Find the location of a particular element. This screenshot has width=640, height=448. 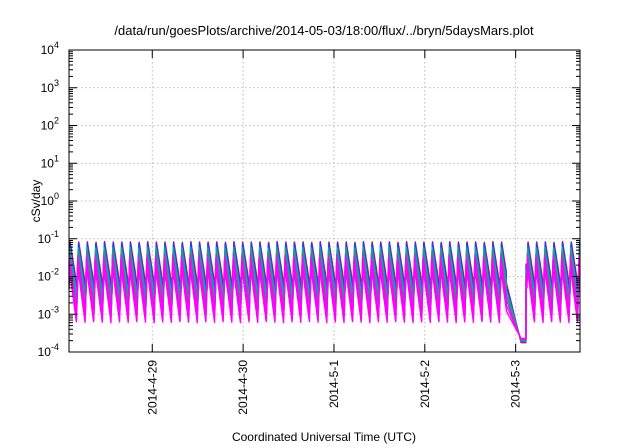

y-tick-label: 10⁻⁴ is located at coordinates (48, 350).